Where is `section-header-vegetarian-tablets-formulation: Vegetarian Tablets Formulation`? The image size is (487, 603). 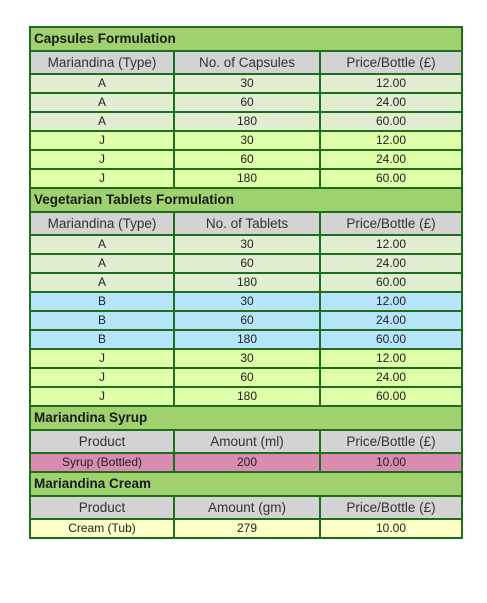
section-header-vegetarian-tablets-formulation: Vegetarian Tablets Formulation is located at coordinates (246, 200).